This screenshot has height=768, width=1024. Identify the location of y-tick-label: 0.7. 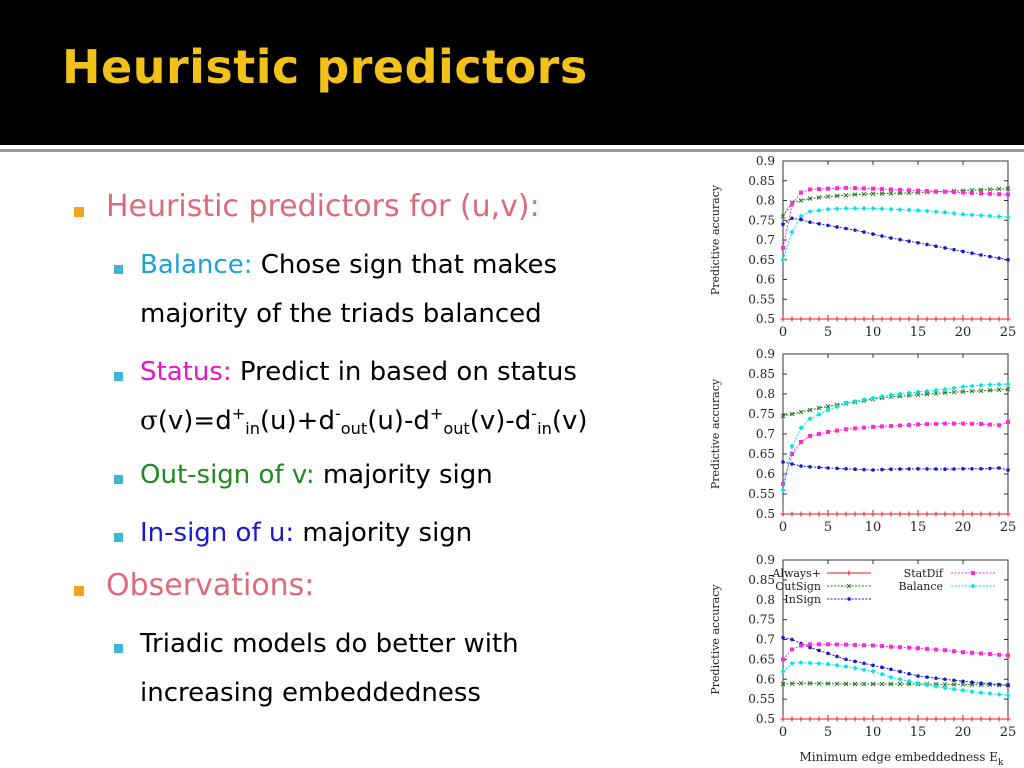
(765, 640).